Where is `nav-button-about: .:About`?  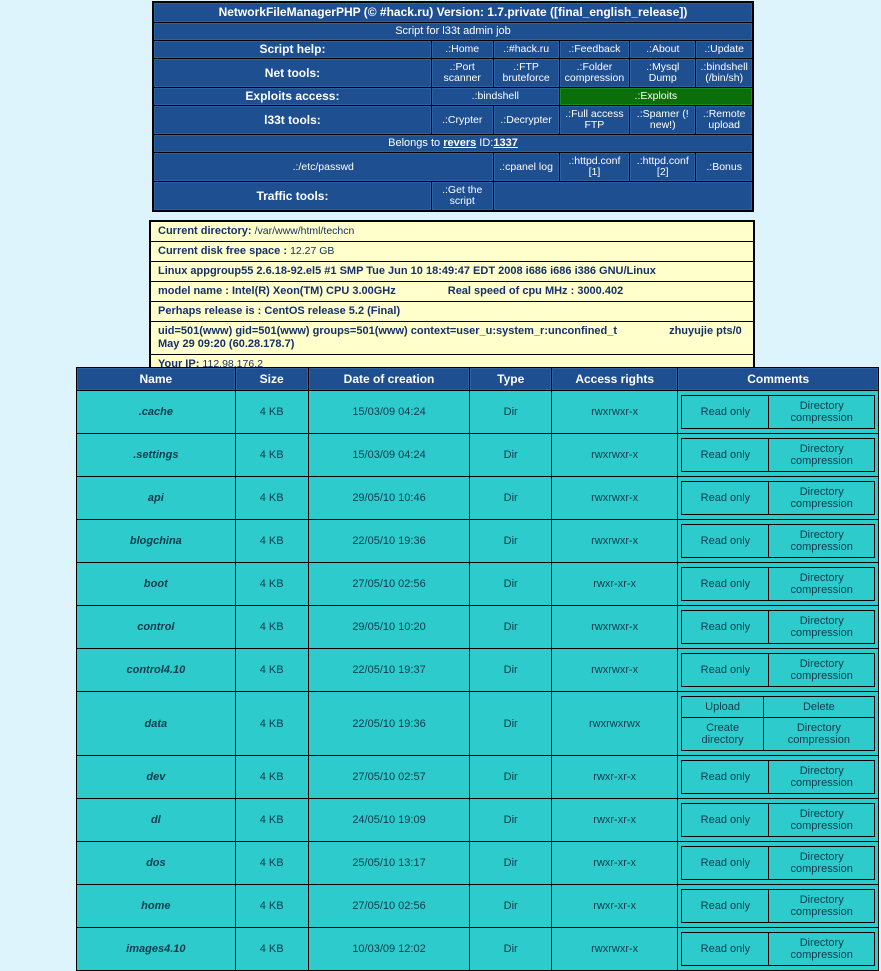 nav-button-about: .:About is located at coordinates (663, 49).